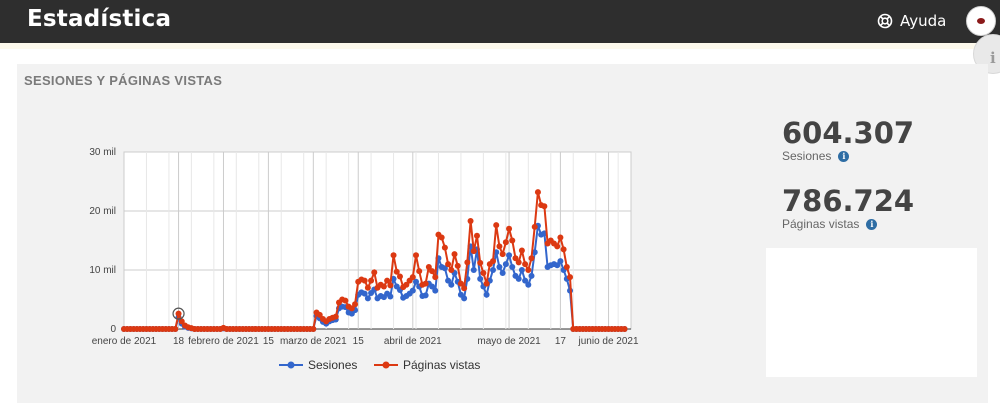 The width and height of the screenshot is (1000, 403). I want to click on x-tick-label: marzo de 2021, so click(313, 341).